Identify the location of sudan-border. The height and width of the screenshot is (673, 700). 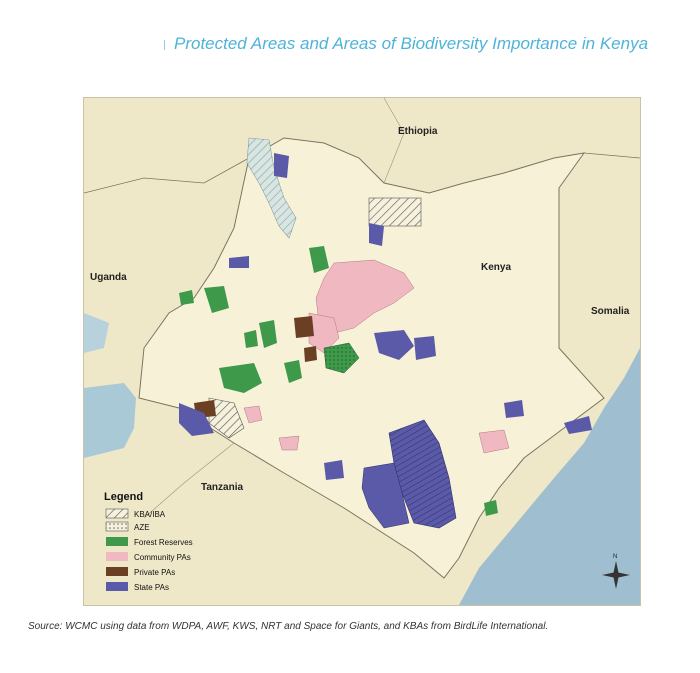
(167, 175).